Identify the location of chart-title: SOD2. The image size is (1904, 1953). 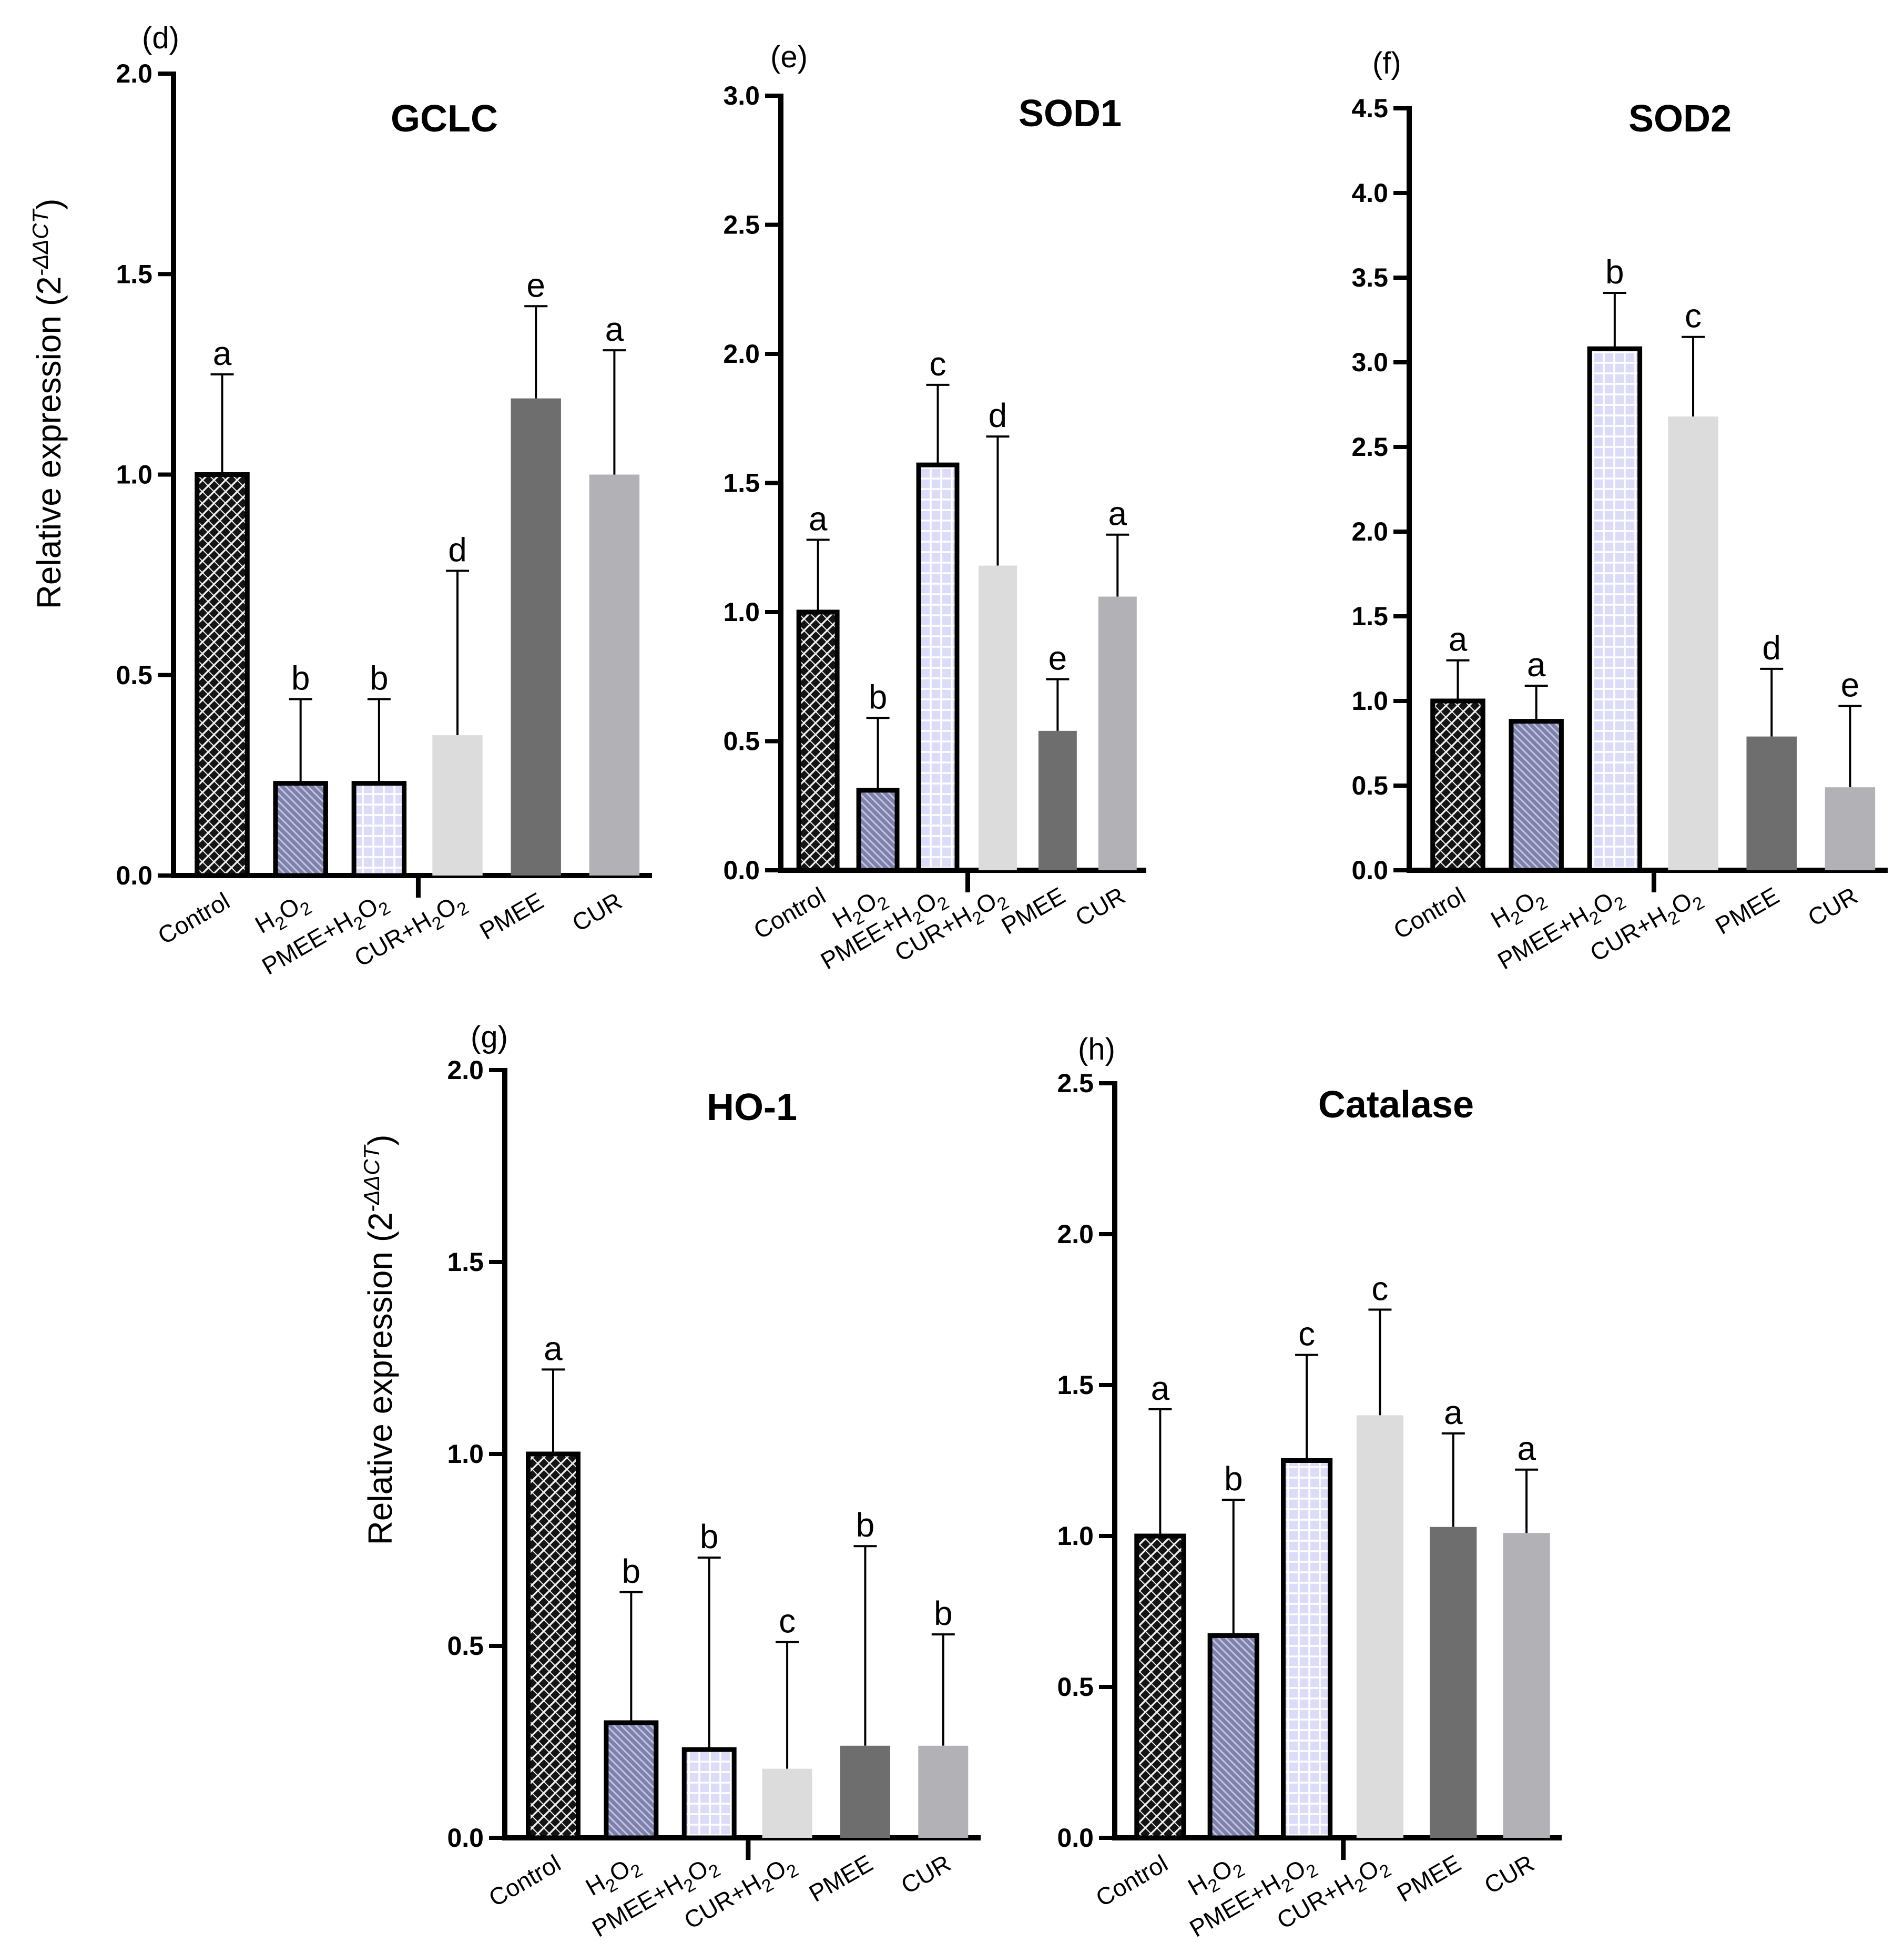
(1680, 119).